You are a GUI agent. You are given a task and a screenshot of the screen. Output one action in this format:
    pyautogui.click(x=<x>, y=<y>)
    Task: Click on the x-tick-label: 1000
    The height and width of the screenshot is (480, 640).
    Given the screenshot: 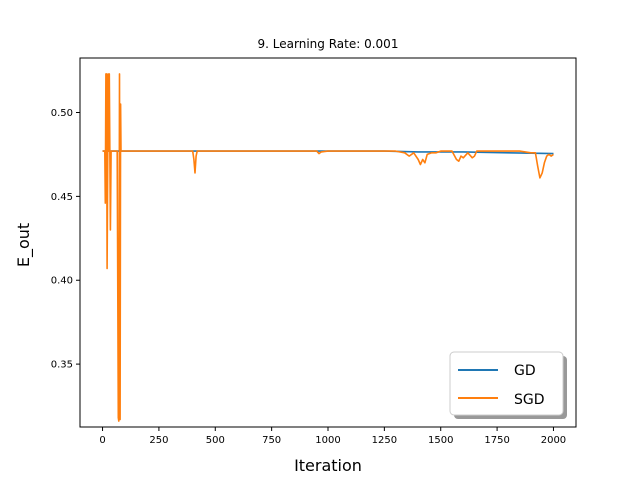 What is the action you would take?
    pyautogui.click(x=327, y=440)
    